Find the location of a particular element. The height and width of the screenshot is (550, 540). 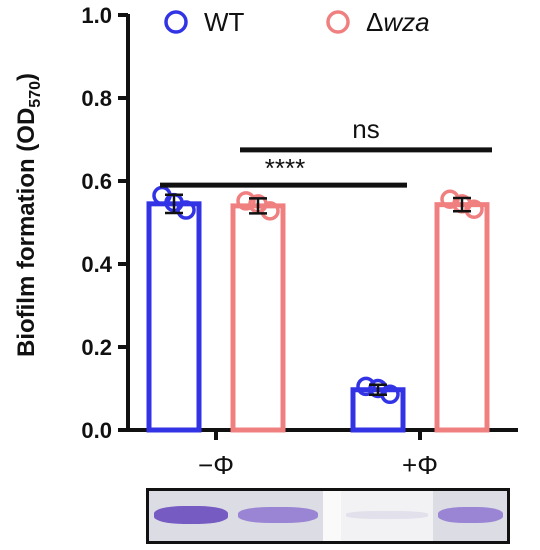

y-tick-label: 0.4 is located at coordinates (96, 264).